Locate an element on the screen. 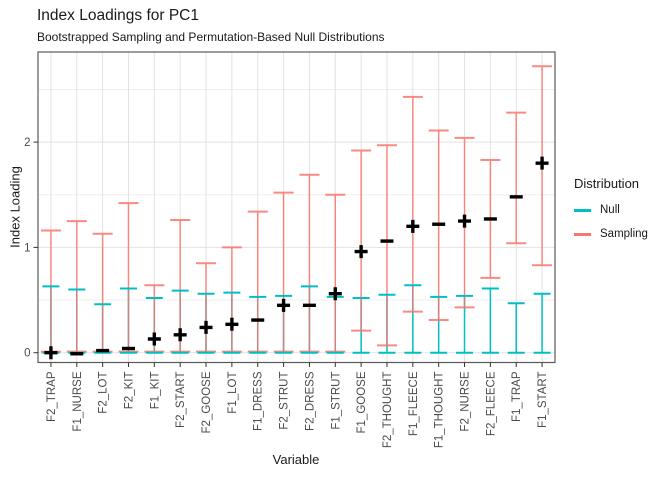 The width and height of the screenshot is (672, 480). errorbar-sampling-F2_THOUGHT is located at coordinates (386, 245).